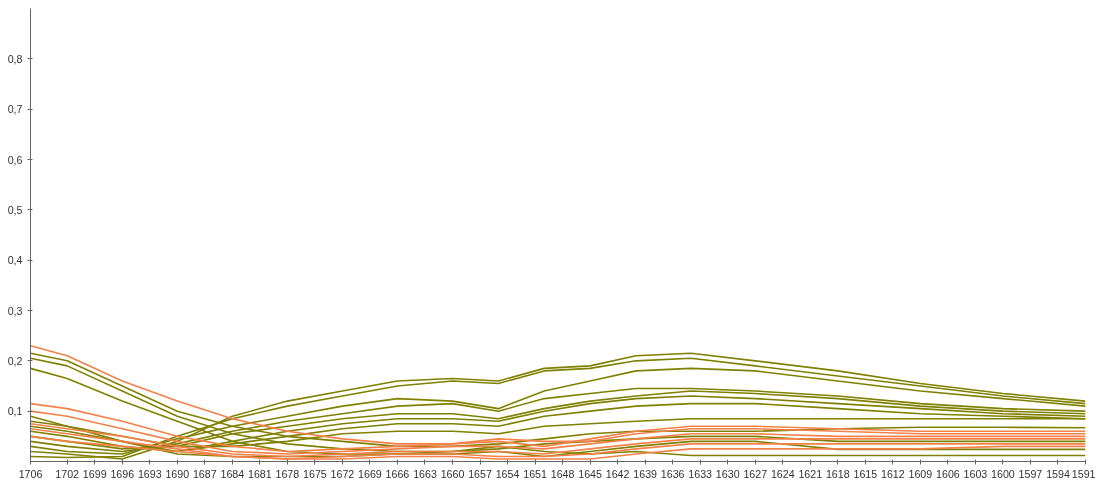 The width and height of the screenshot is (1099, 484). What do you see at coordinates (15, 360) in the screenshot?
I see `y-tick-label: 0,2` at bounding box center [15, 360].